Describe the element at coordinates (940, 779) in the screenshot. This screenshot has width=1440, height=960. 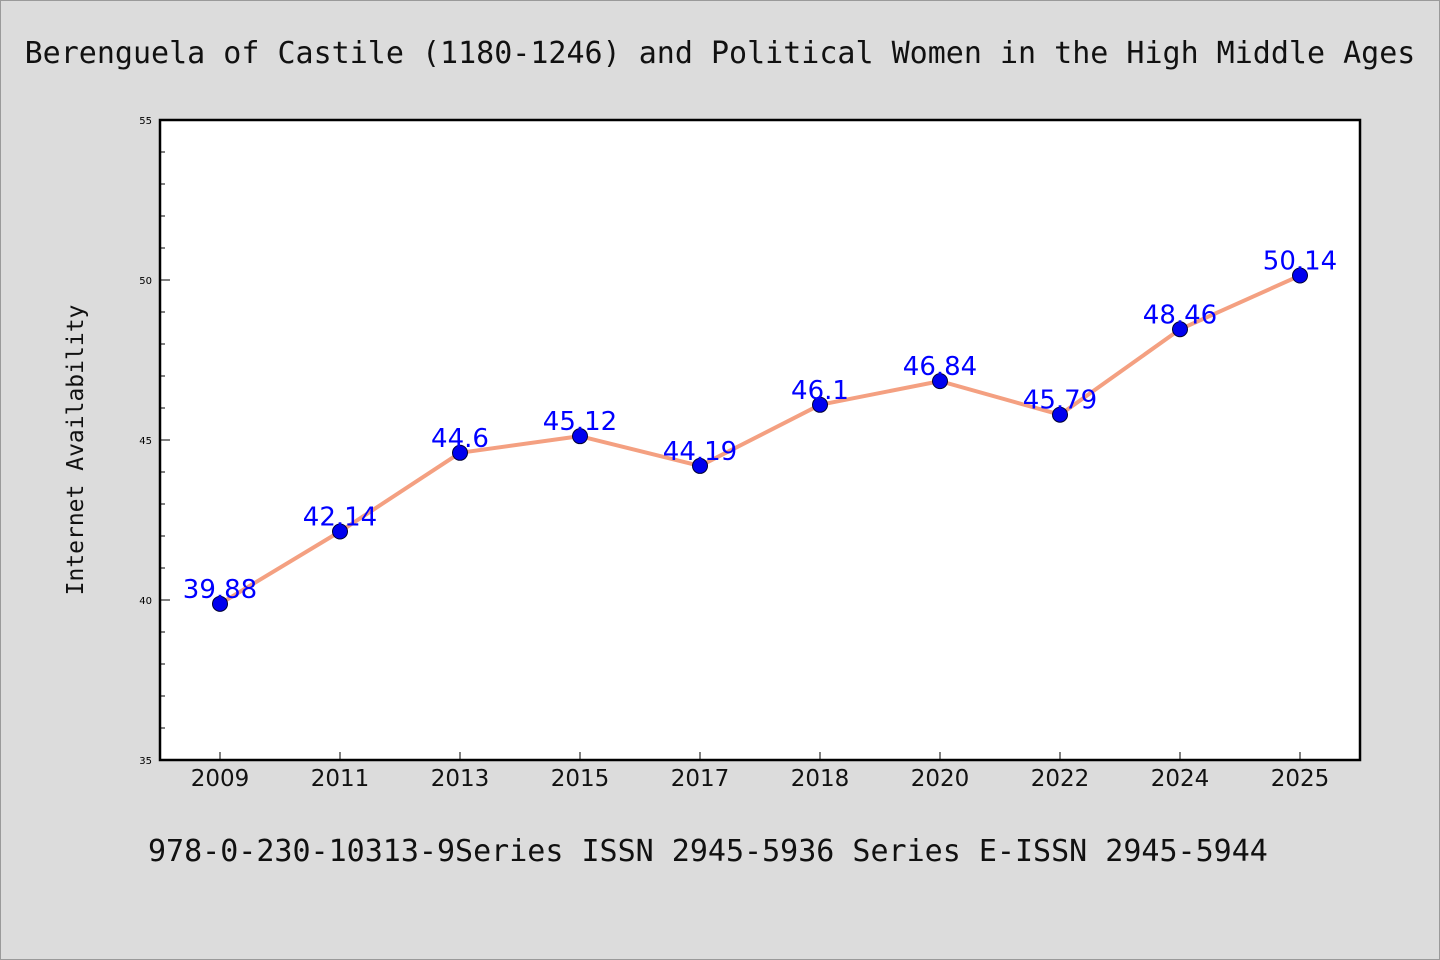
I see `x-tick-label: 2020` at that location.